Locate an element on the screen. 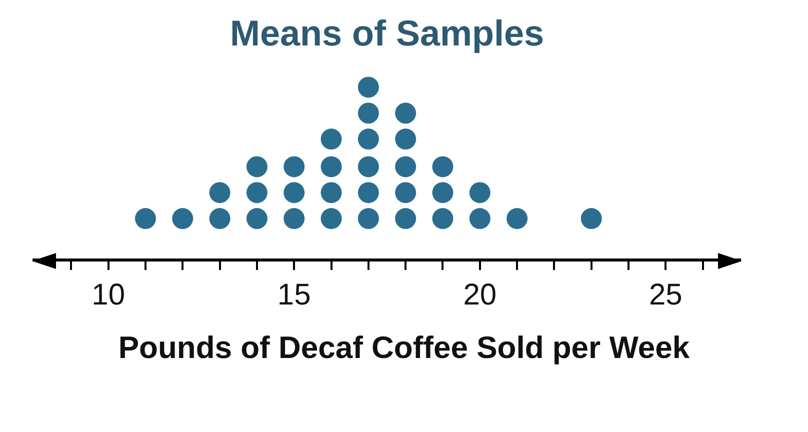  x-tick-label: 15 is located at coordinates (294, 295).